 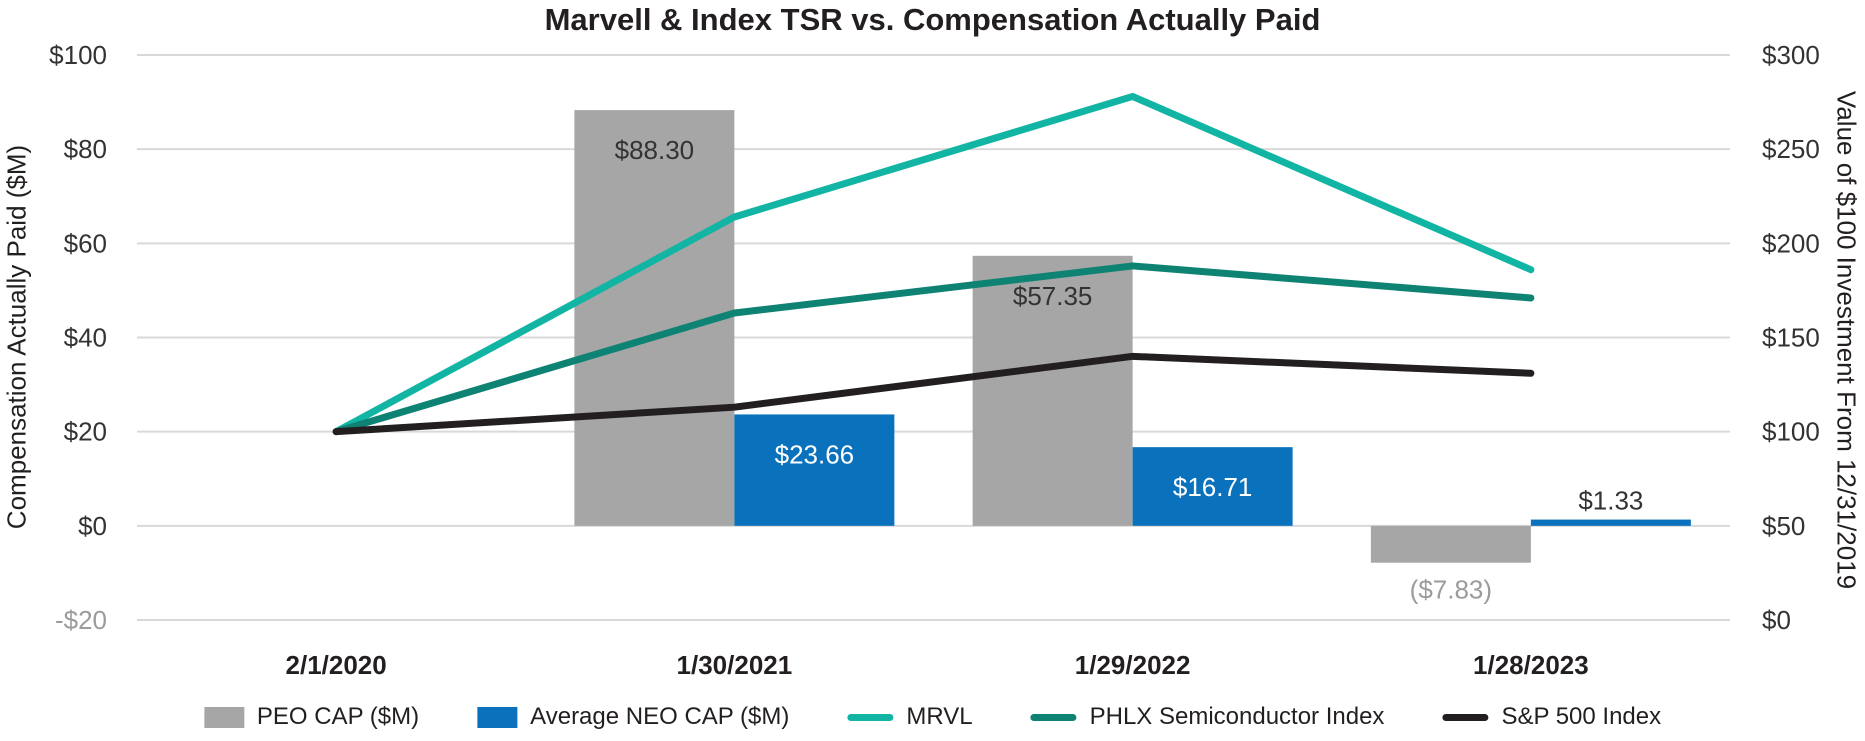 I want to click on left-axis-tick-label: $100, so click(x=78, y=55).